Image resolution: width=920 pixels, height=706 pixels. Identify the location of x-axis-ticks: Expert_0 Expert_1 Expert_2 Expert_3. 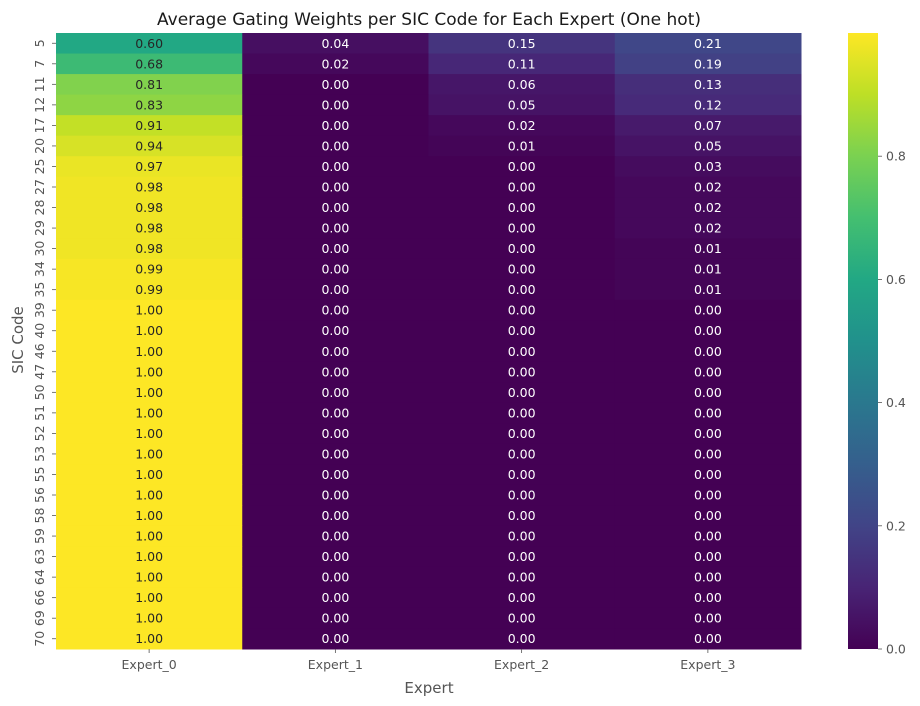
(428, 660).